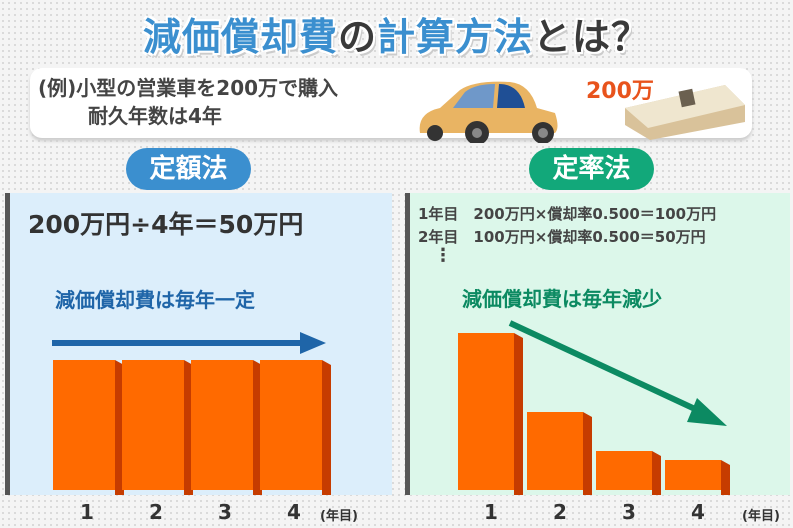 The image size is (793, 528). I want to click on page-title: 減価償却費の計算方法とは？, so click(396, 33).